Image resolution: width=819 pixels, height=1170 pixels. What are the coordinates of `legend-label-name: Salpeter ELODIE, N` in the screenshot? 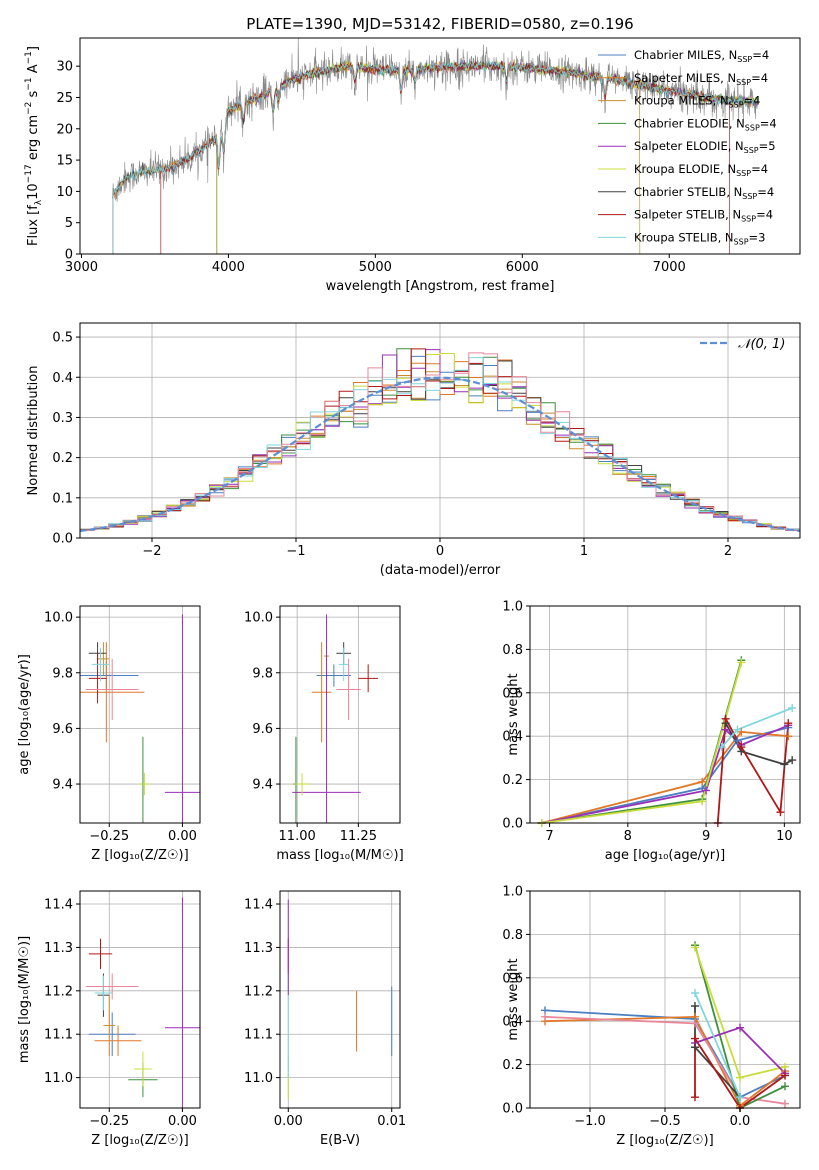 It's located at (689, 146).